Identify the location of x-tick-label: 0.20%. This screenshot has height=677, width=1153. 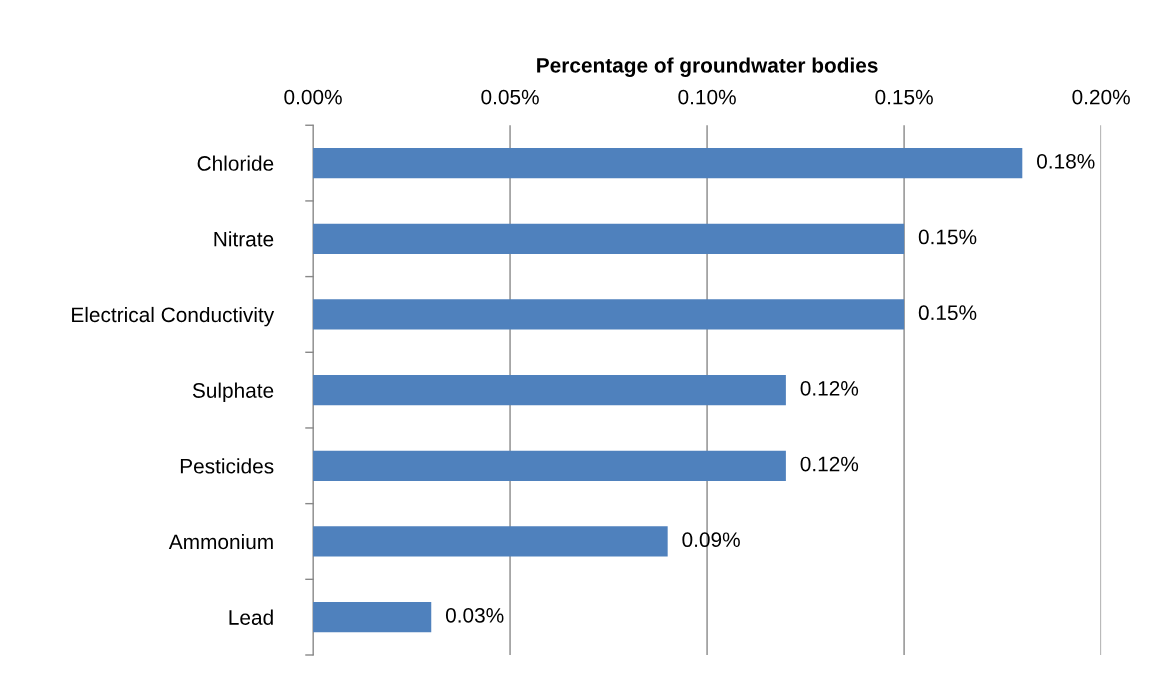
(1101, 97).